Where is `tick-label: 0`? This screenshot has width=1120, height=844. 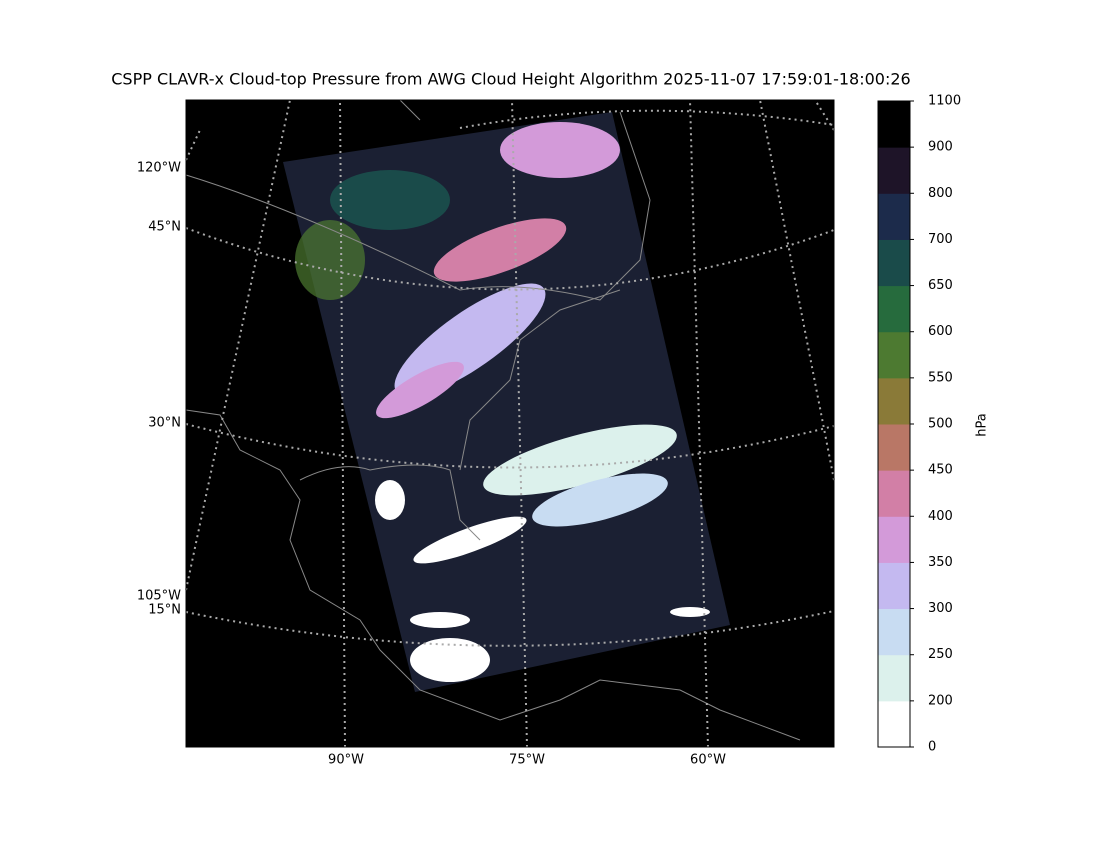 tick-label: 0 is located at coordinates (932, 747).